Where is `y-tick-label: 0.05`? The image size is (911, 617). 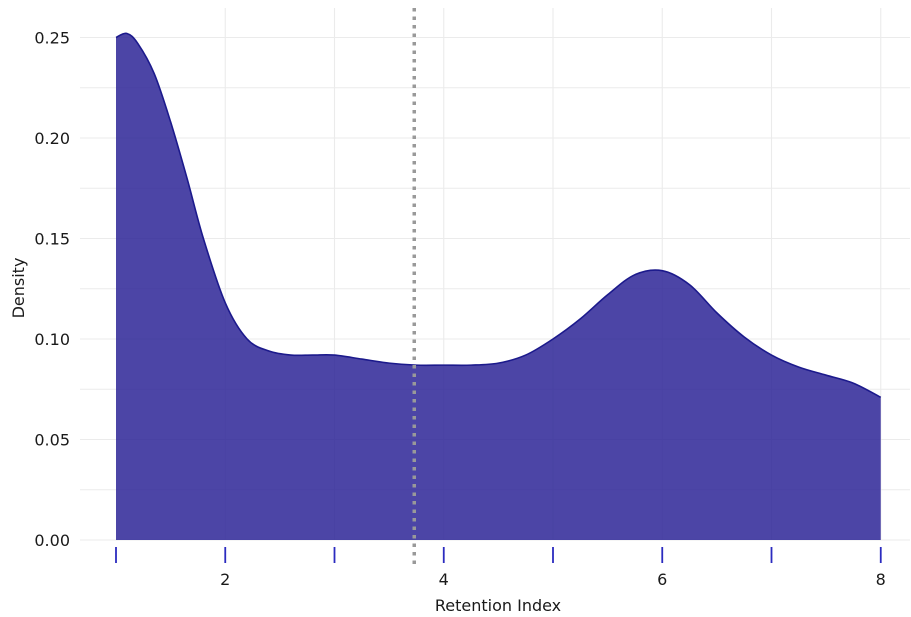 y-tick-label: 0.05 is located at coordinates (52, 440).